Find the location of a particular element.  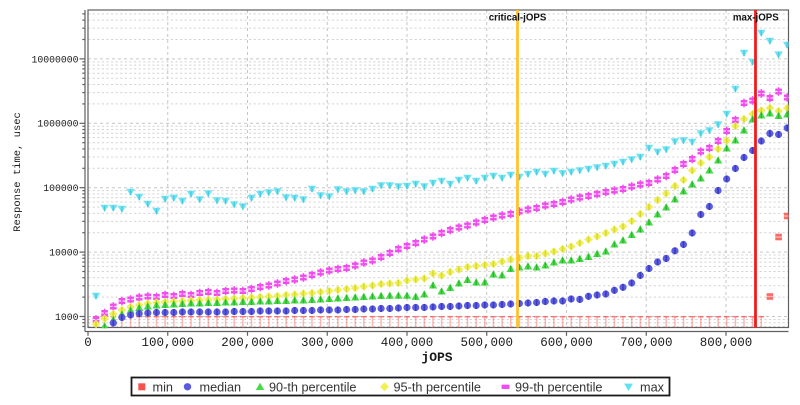

svg-text: 100,000 is located at coordinates (167, 343).